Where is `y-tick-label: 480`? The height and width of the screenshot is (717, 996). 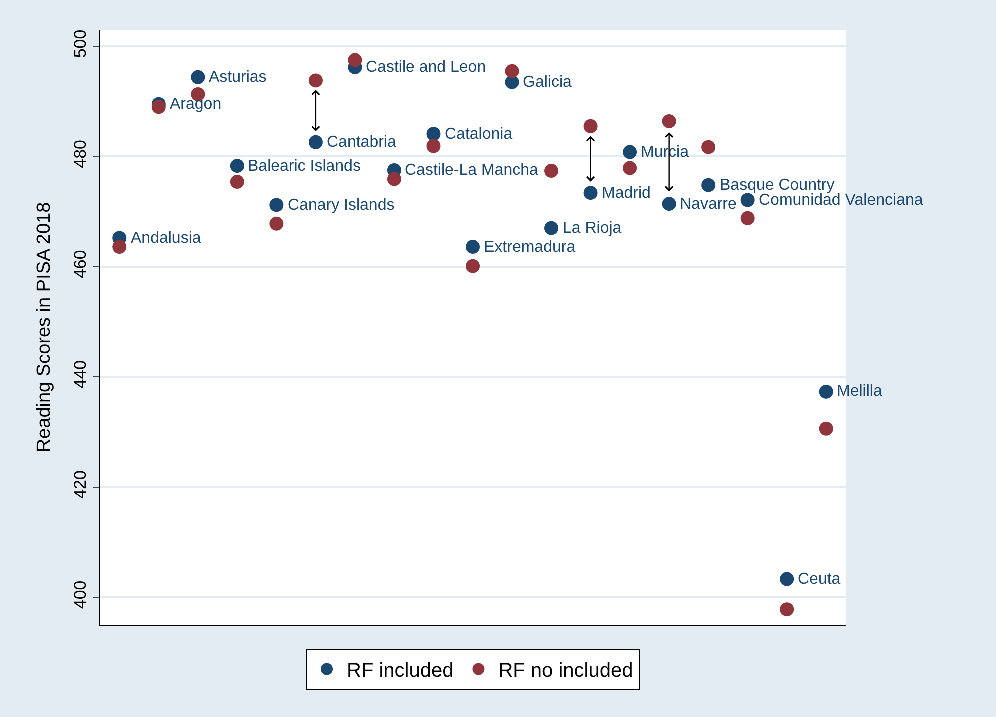 y-tick-label: 480 is located at coordinates (80, 154).